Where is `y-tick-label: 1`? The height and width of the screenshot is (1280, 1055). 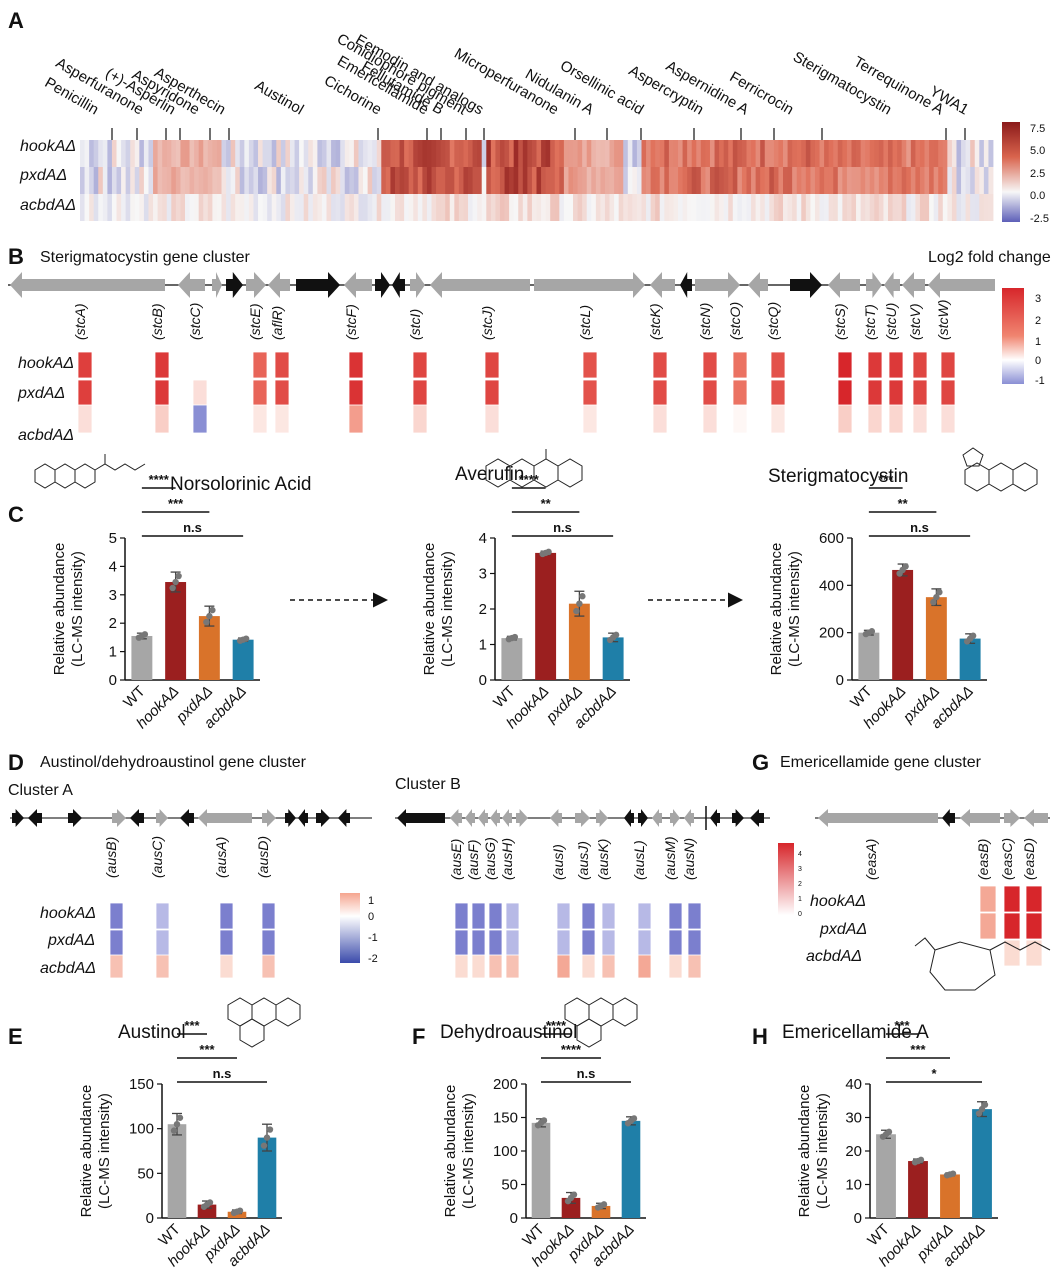 y-tick-label: 1 is located at coordinates (483, 645).